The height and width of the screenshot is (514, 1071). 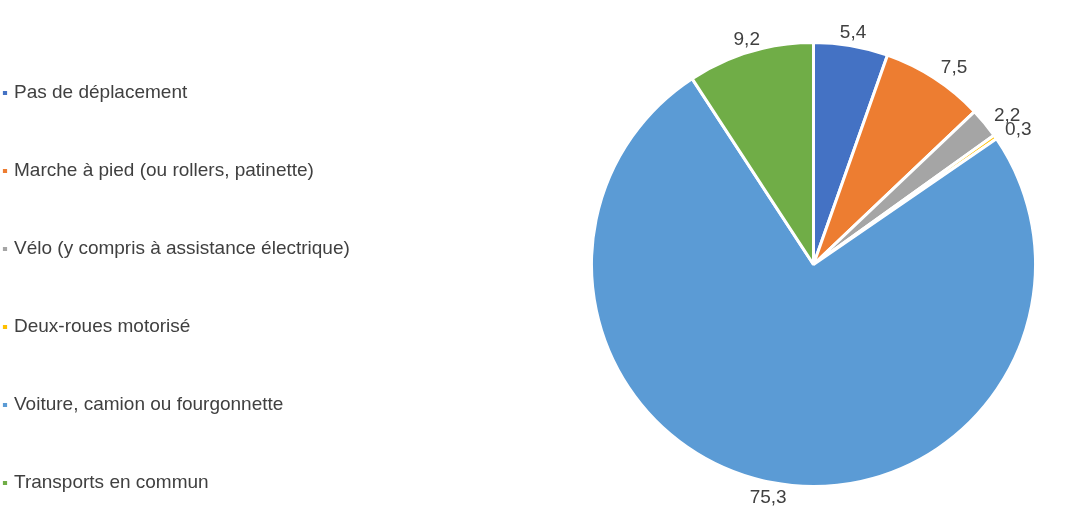 What do you see at coordinates (182, 248) in the screenshot?
I see `legend-label: Vélo (y compris à assistance électrique)` at bounding box center [182, 248].